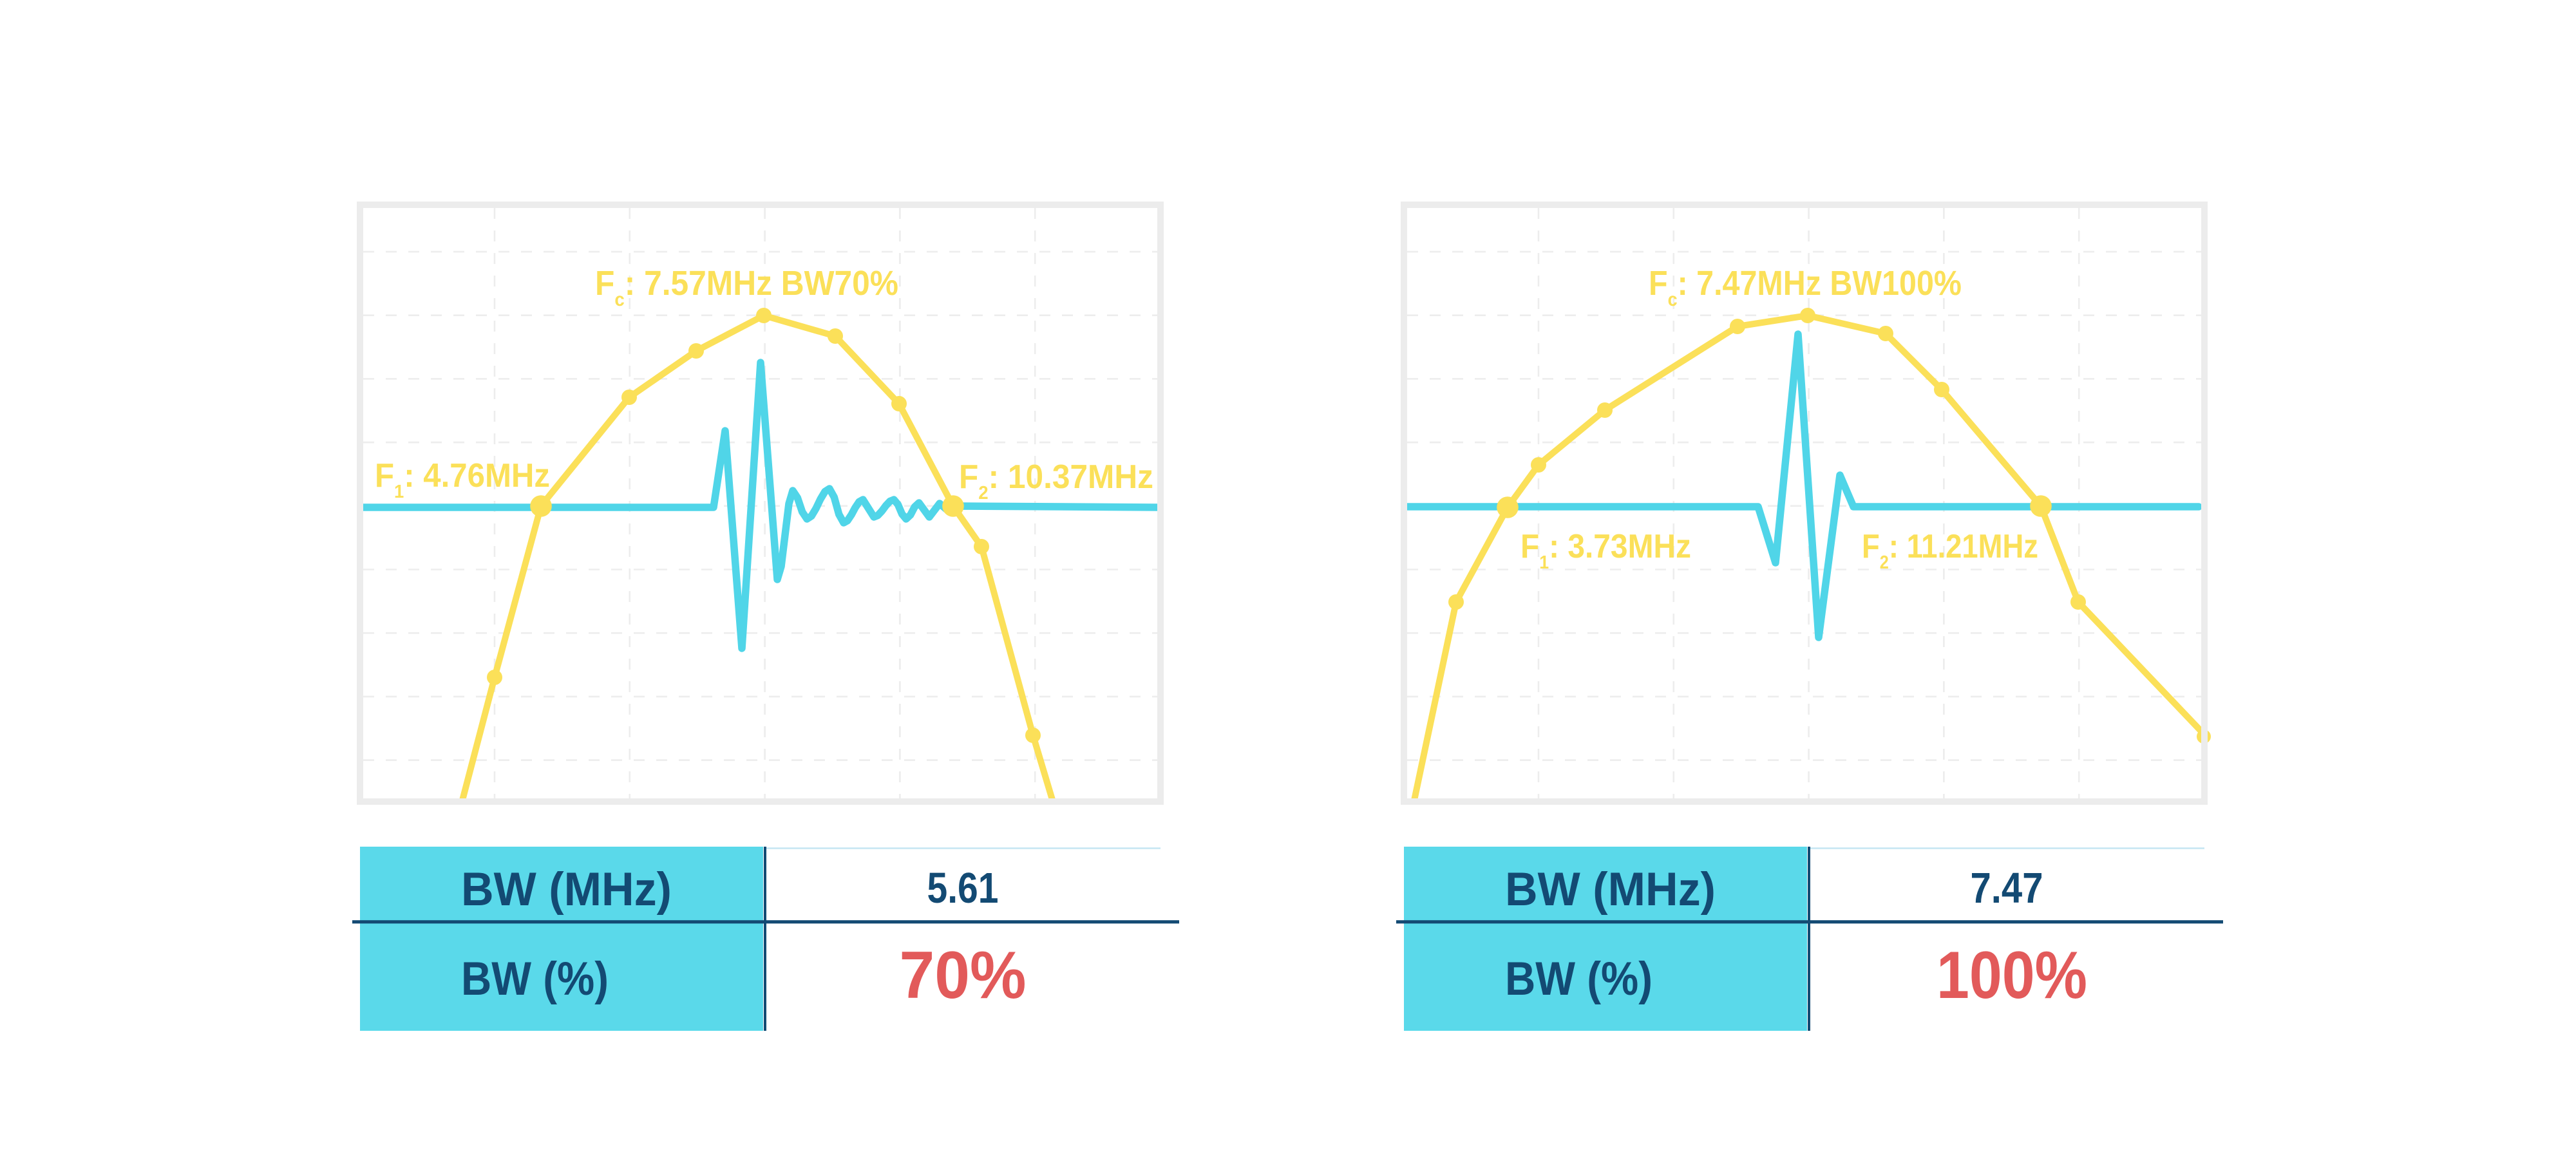 Image resolution: width=2576 pixels, height=1157 pixels. What do you see at coordinates (964, 975) in the screenshot?
I see `svg-text: 70%` at bounding box center [964, 975].